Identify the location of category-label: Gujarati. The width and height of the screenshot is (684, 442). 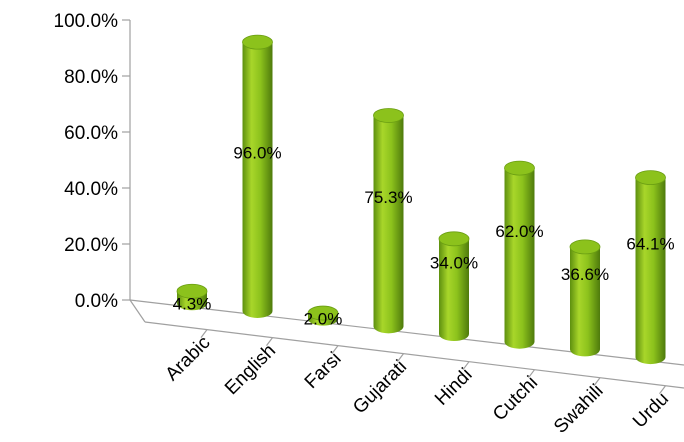
(380, 387).